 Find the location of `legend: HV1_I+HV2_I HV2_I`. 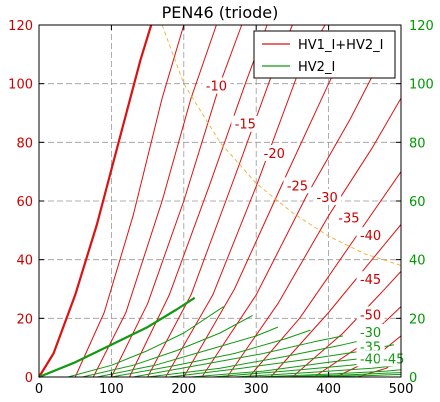

legend: HV1_I+HV2_I HV2_I is located at coordinates (324, 54).